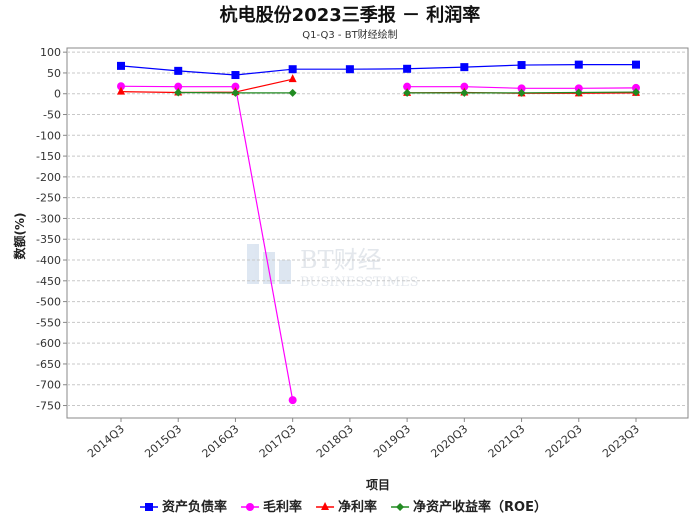  I want to click on x-tick-label: 2023Q3, so click(621, 441).